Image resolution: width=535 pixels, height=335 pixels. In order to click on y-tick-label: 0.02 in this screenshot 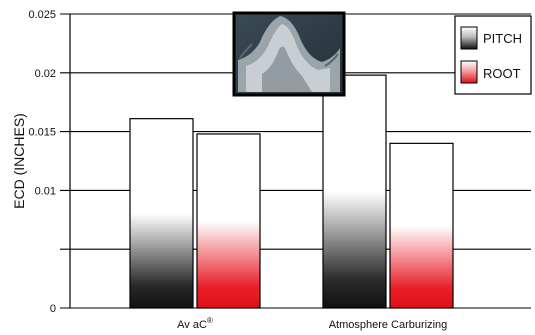, I will do `click(45, 74)`.